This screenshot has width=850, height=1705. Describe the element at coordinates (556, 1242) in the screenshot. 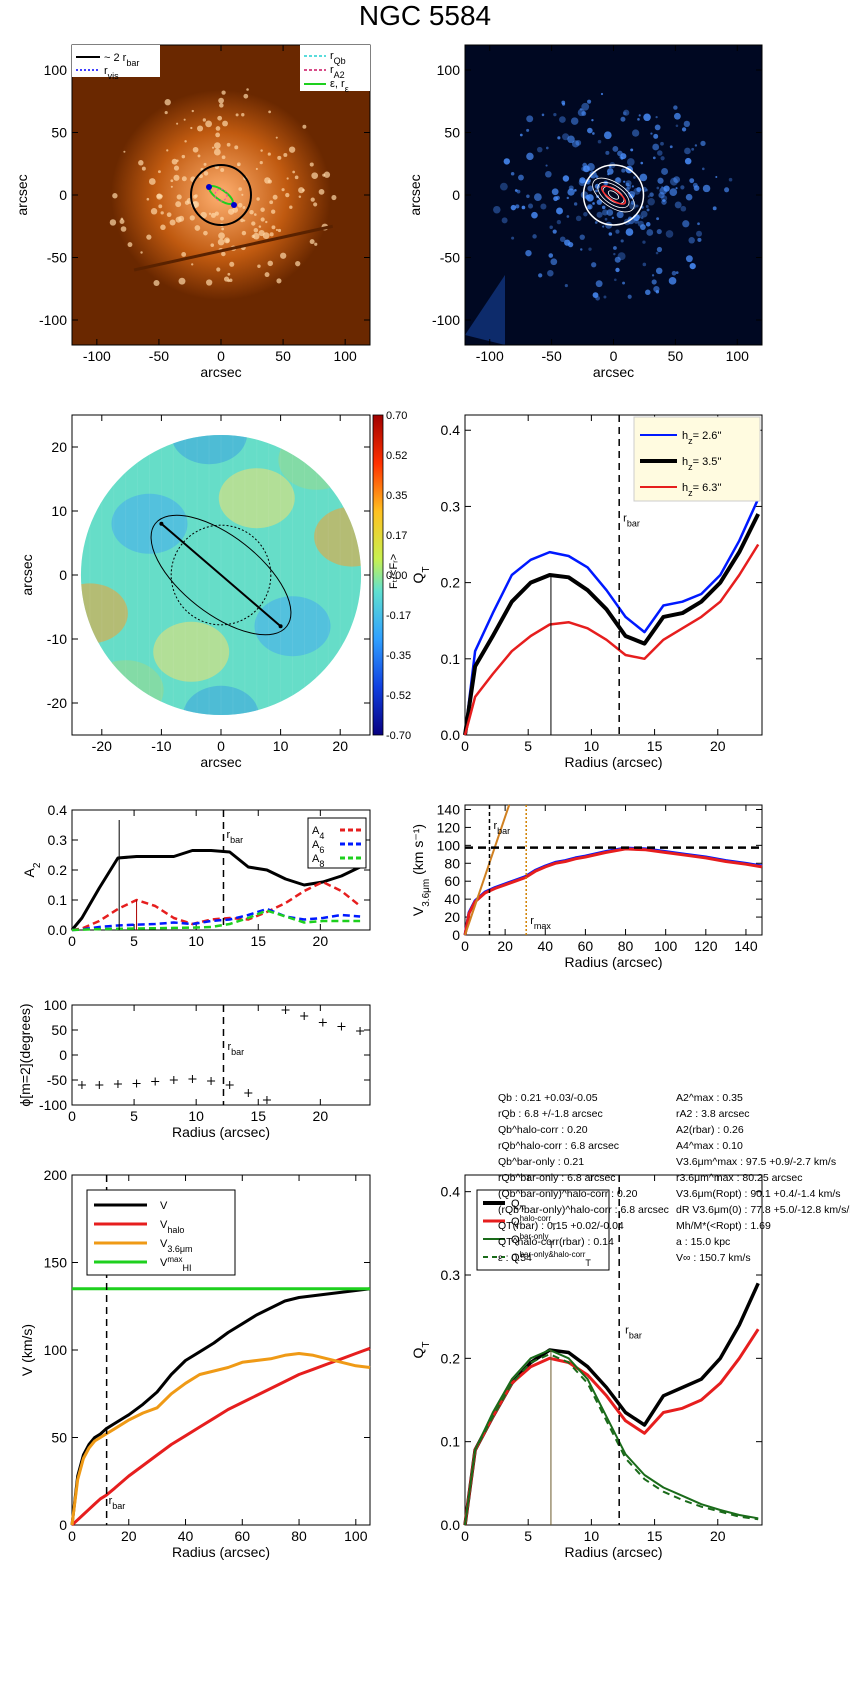

I see `param-qt-halo-corr-rbar: QT^halo-corr(rbar) : 0.14` at that location.